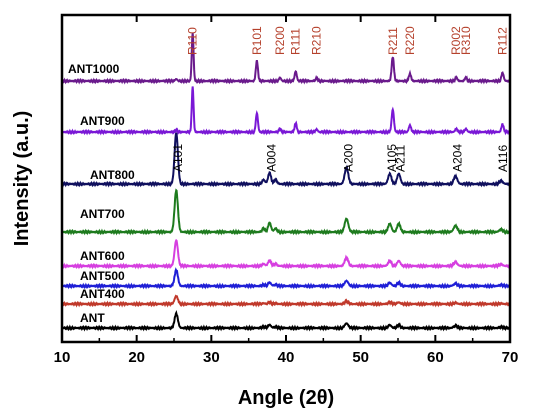  What do you see at coordinates (503, 41) in the screenshot?
I see `rutile-peak-label: R112` at bounding box center [503, 41].